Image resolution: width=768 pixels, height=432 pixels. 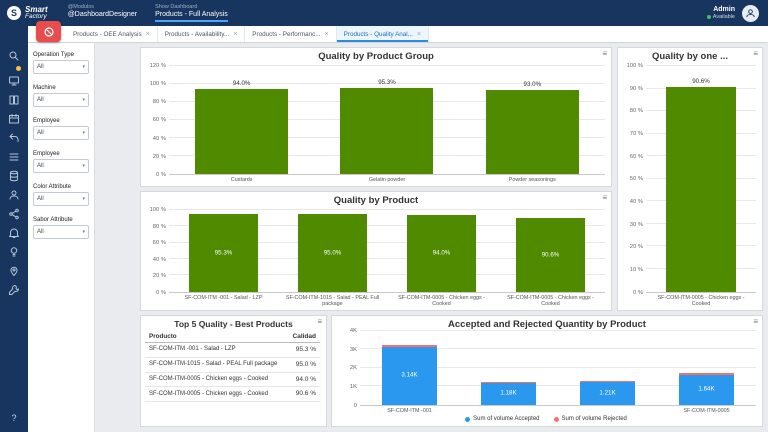 What do you see at coordinates (46, 121) in the screenshot?
I see `filter-label: Employee` at bounding box center [46, 121].